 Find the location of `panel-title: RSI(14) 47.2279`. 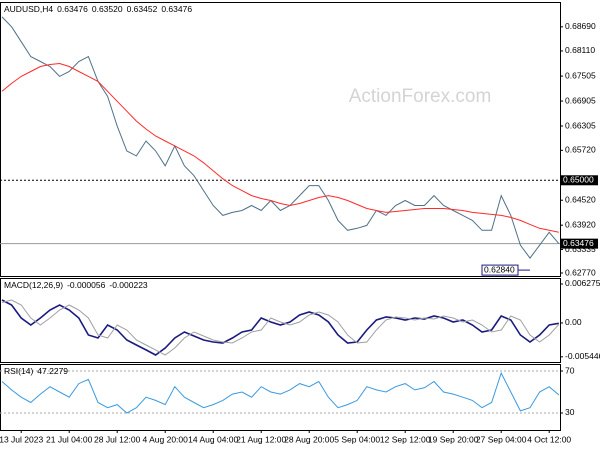

panel-title: RSI(14) 47.2279 is located at coordinates (36, 371).